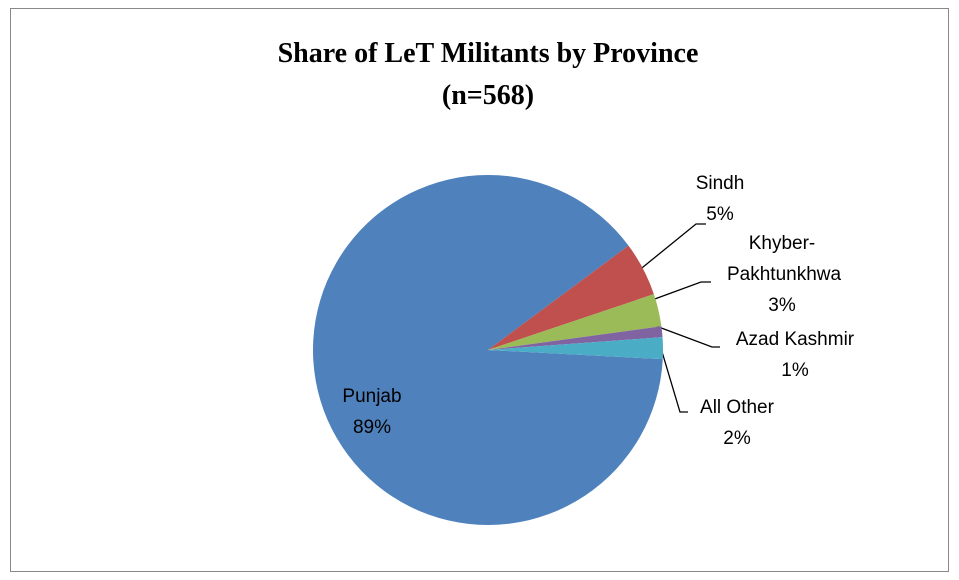 The width and height of the screenshot is (959, 580). What do you see at coordinates (720, 183) in the screenshot?
I see `slice-name: Sindh` at bounding box center [720, 183].